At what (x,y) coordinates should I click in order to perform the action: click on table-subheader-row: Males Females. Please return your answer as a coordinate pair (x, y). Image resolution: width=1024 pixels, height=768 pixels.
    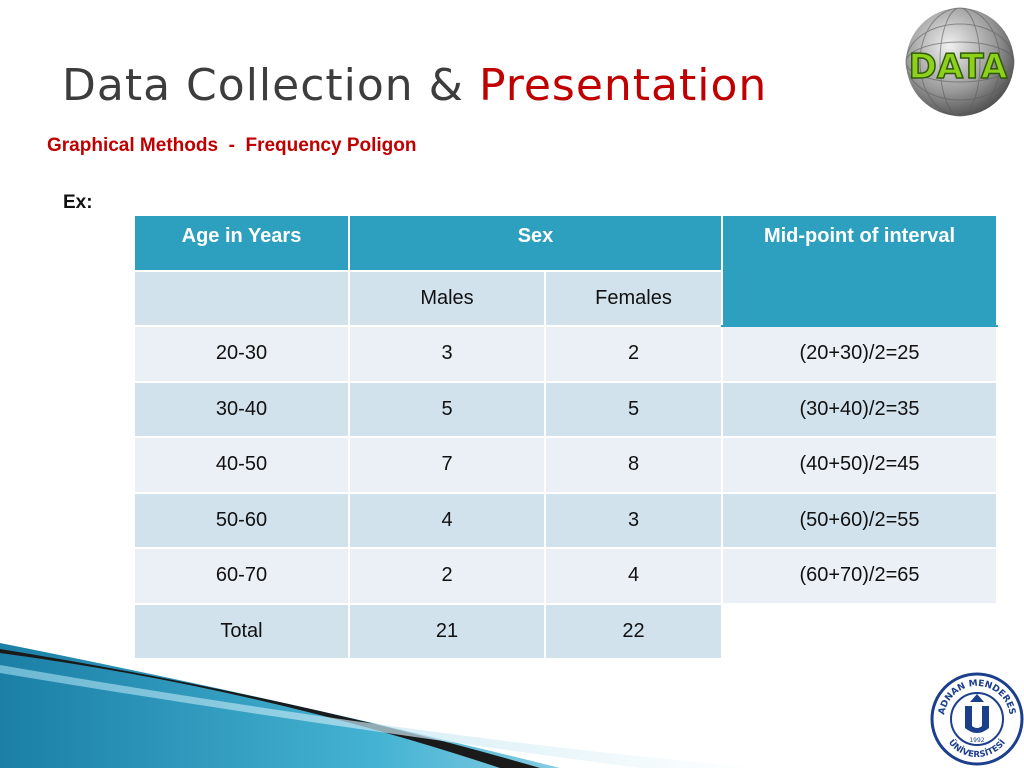
    Looking at the image, I should click on (565, 298).